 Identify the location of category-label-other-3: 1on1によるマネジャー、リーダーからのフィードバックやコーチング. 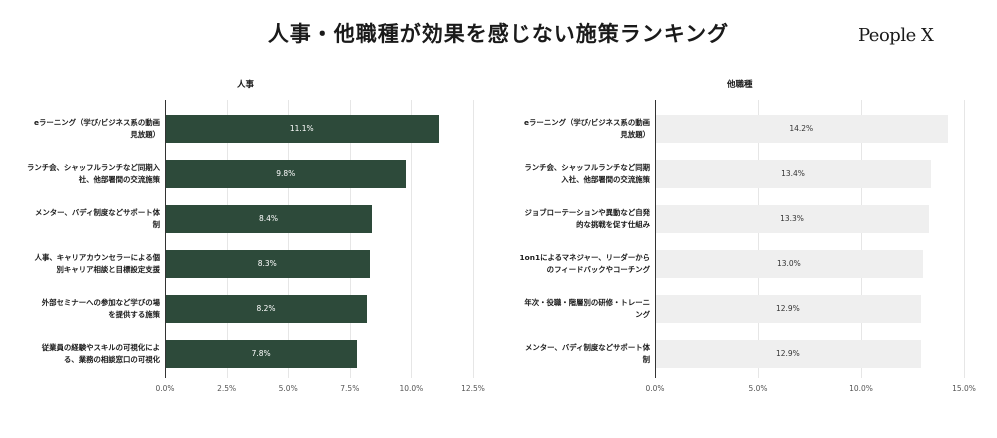
(570, 264).